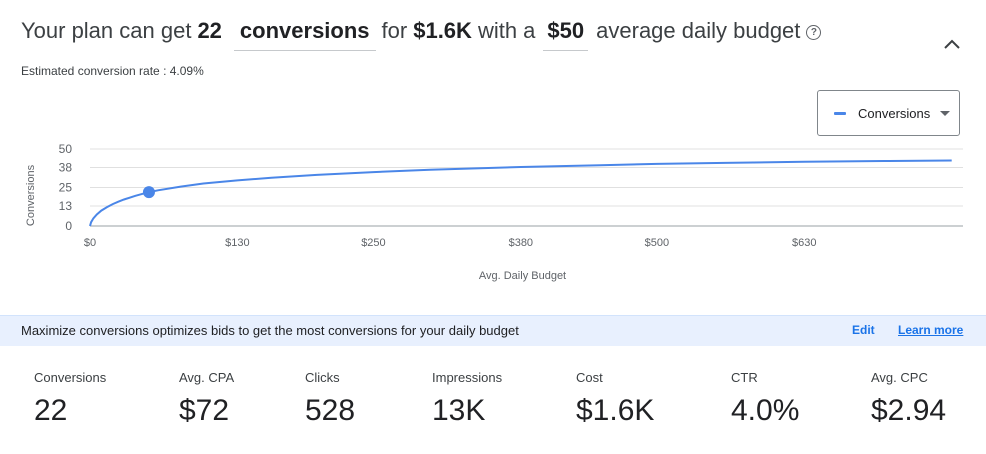  Describe the element at coordinates (804, 243) in the screenshot. I see `x-tick-label: $630` at that location.